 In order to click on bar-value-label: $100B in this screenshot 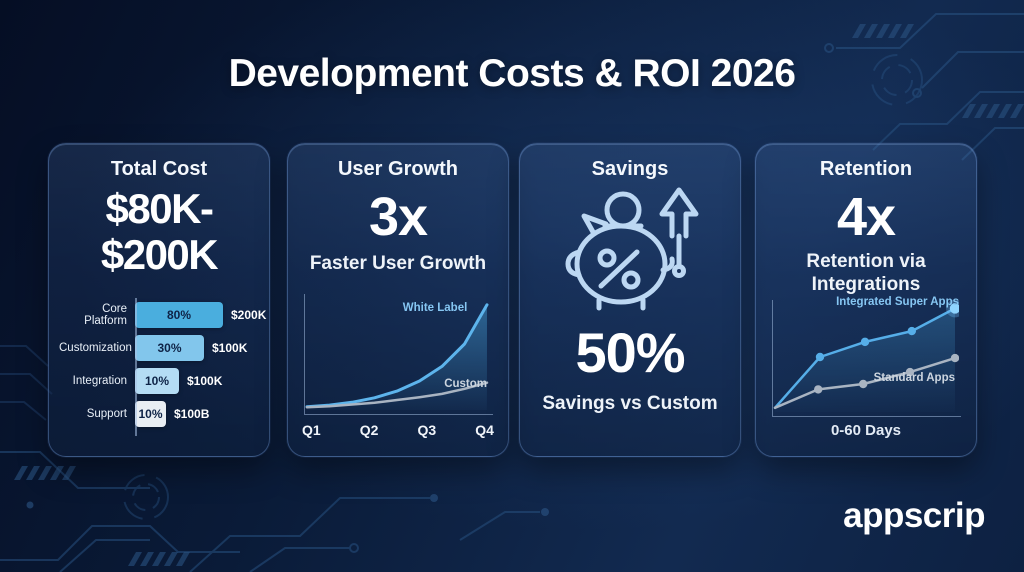, I will do `click(192, 414)`.